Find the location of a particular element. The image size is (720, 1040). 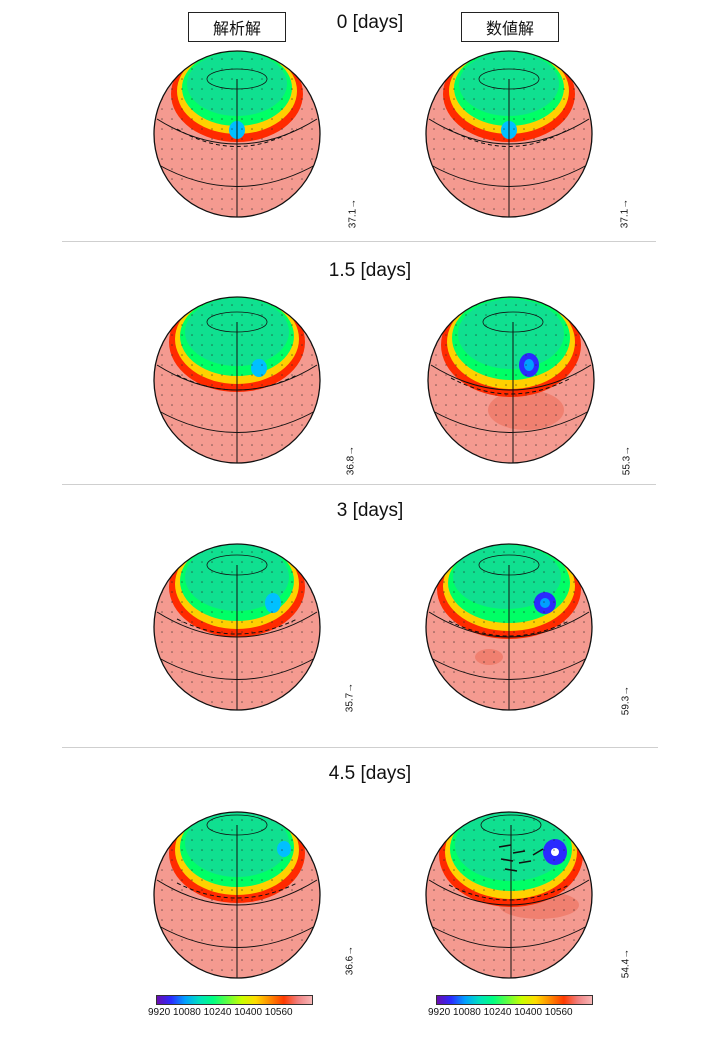

globe-analytic-day0 is located at coordinates (237, 134).